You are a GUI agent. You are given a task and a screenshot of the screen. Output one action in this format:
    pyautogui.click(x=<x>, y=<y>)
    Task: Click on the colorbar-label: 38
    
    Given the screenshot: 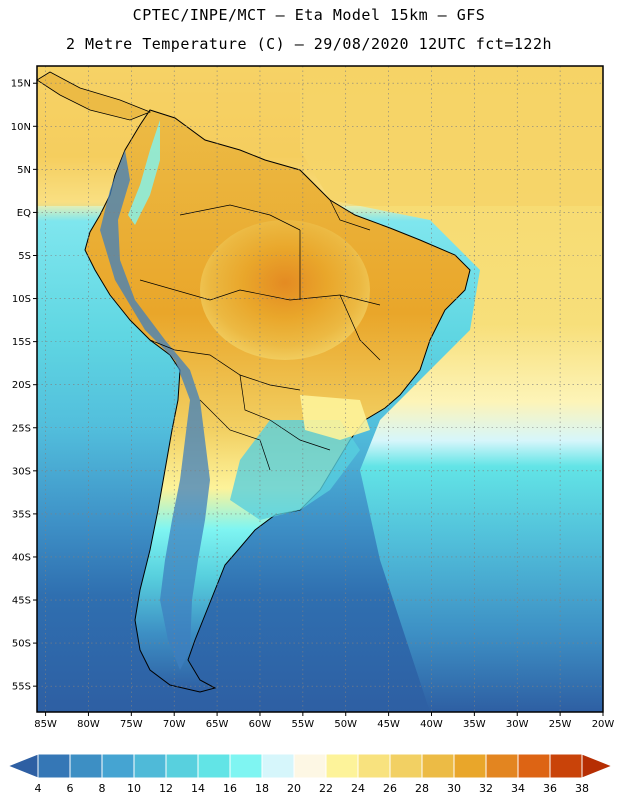 What is the action you would take?
    pyautogui.click(x=582, y=788)
    